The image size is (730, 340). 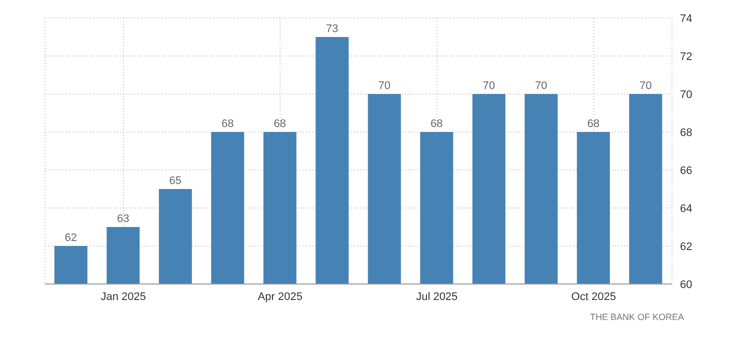 I want to click on y-tick-label: 66, so click(x=686, y=170).